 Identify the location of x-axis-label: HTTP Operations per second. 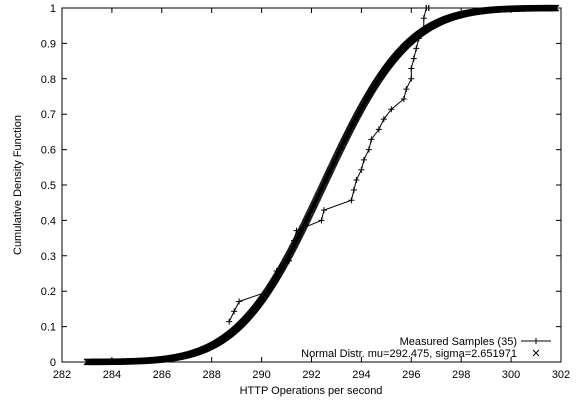
(311, 391).